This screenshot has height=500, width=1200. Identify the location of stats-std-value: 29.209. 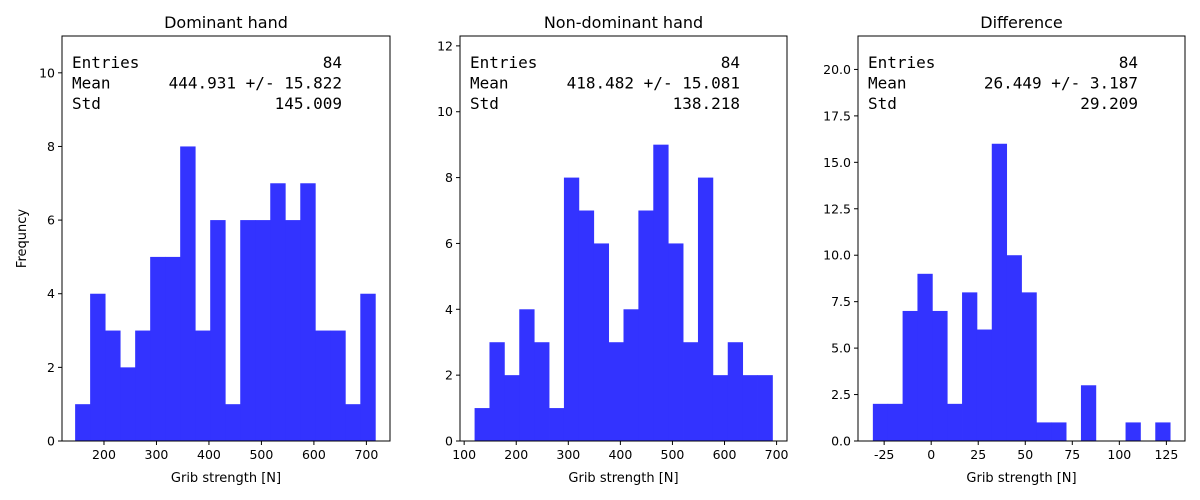
(1109, 103).